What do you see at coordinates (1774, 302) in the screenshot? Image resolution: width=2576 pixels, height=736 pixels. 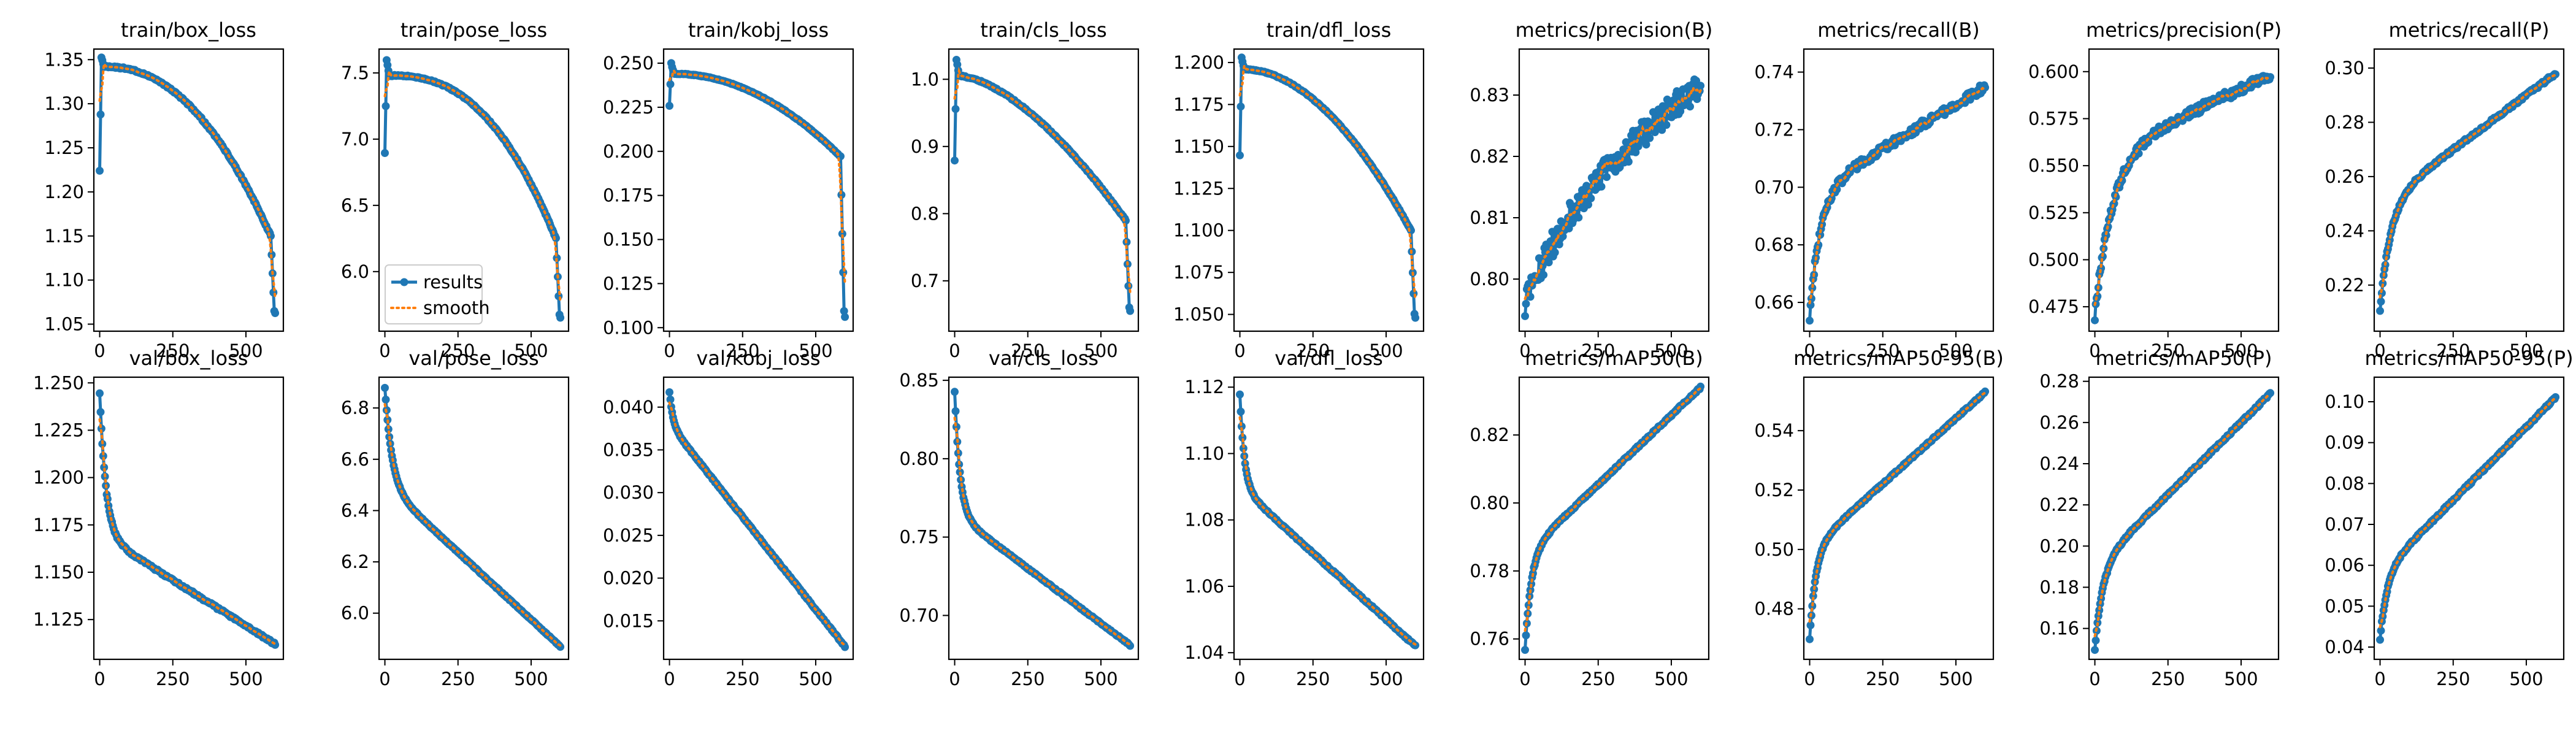 I see `y-tick-label: 0.66` at bounding box center [1774, 302].